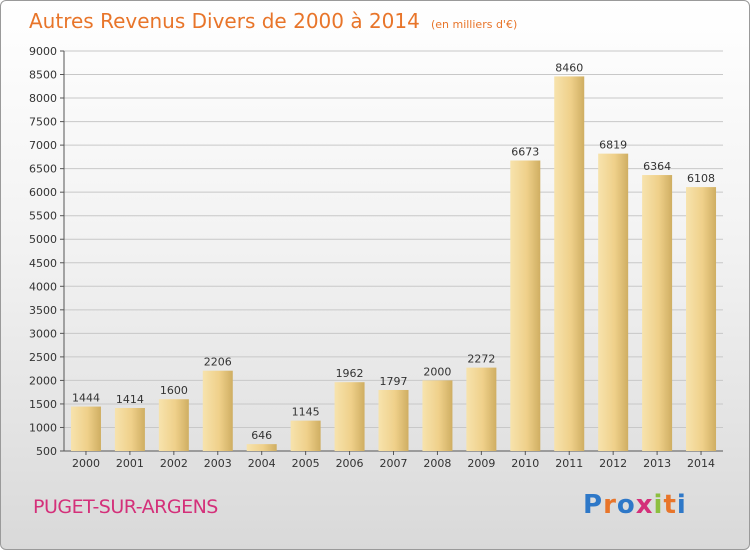 This screenshot has height=550, width=750. Describe the element at coordinates (437, 371) in the screenshot. I see `data-label-2008: 2000` at that location.